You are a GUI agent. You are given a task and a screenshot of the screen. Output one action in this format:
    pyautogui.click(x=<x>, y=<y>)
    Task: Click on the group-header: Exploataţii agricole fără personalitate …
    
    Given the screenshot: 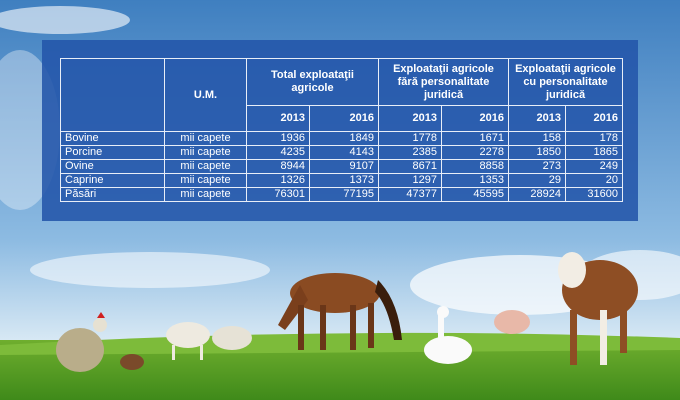 What is the action you would take?
    pyautogui.click(x=443, y=82)
    